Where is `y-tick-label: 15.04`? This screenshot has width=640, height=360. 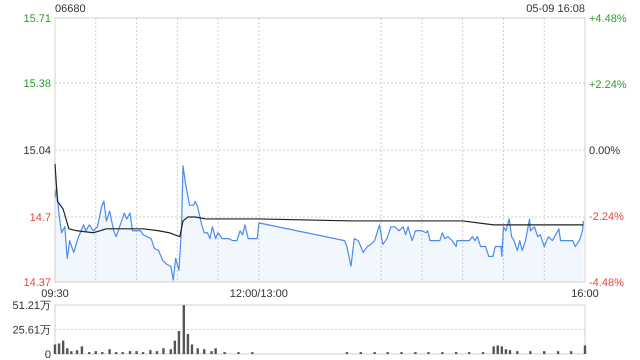
y-tick-label: 15.04 is located at coordinates (37, 151).